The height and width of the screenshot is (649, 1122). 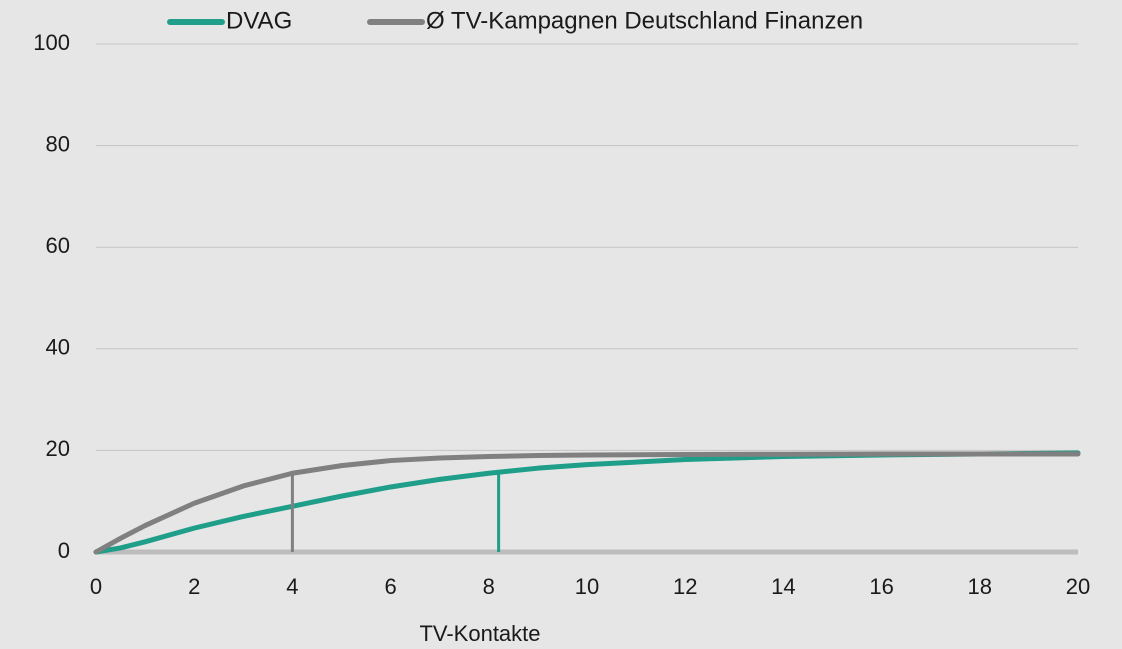 What do you see at coordinates (58, 245) in the screenshot?
I see `y-tick-label: 60` at bounding box center [58, 245].